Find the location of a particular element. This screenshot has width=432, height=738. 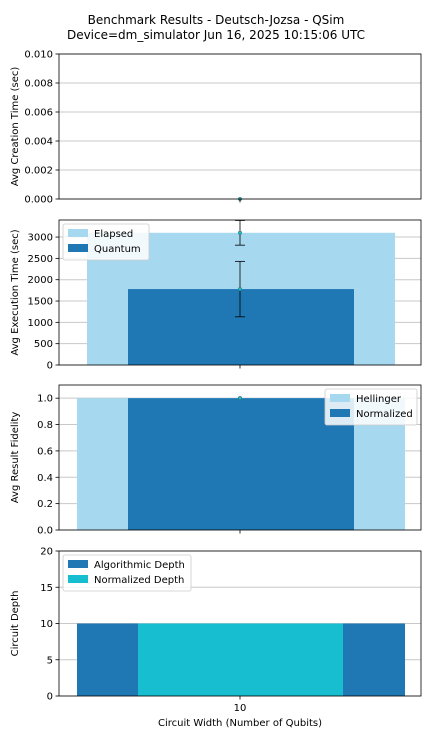

y-tick-label: 0.6 is located at coordinates (45, 451).